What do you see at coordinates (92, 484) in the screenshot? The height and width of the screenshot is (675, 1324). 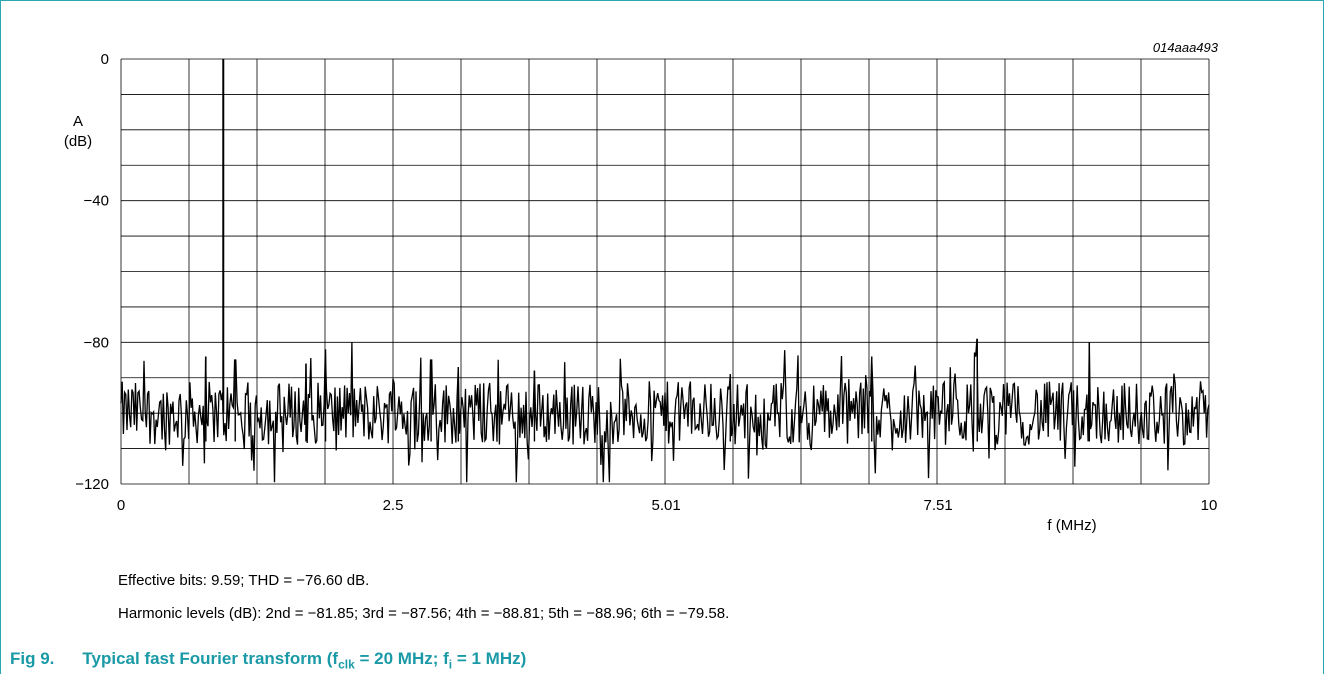 I see `y-tick-label: −120` at bounding box center [92, 484].